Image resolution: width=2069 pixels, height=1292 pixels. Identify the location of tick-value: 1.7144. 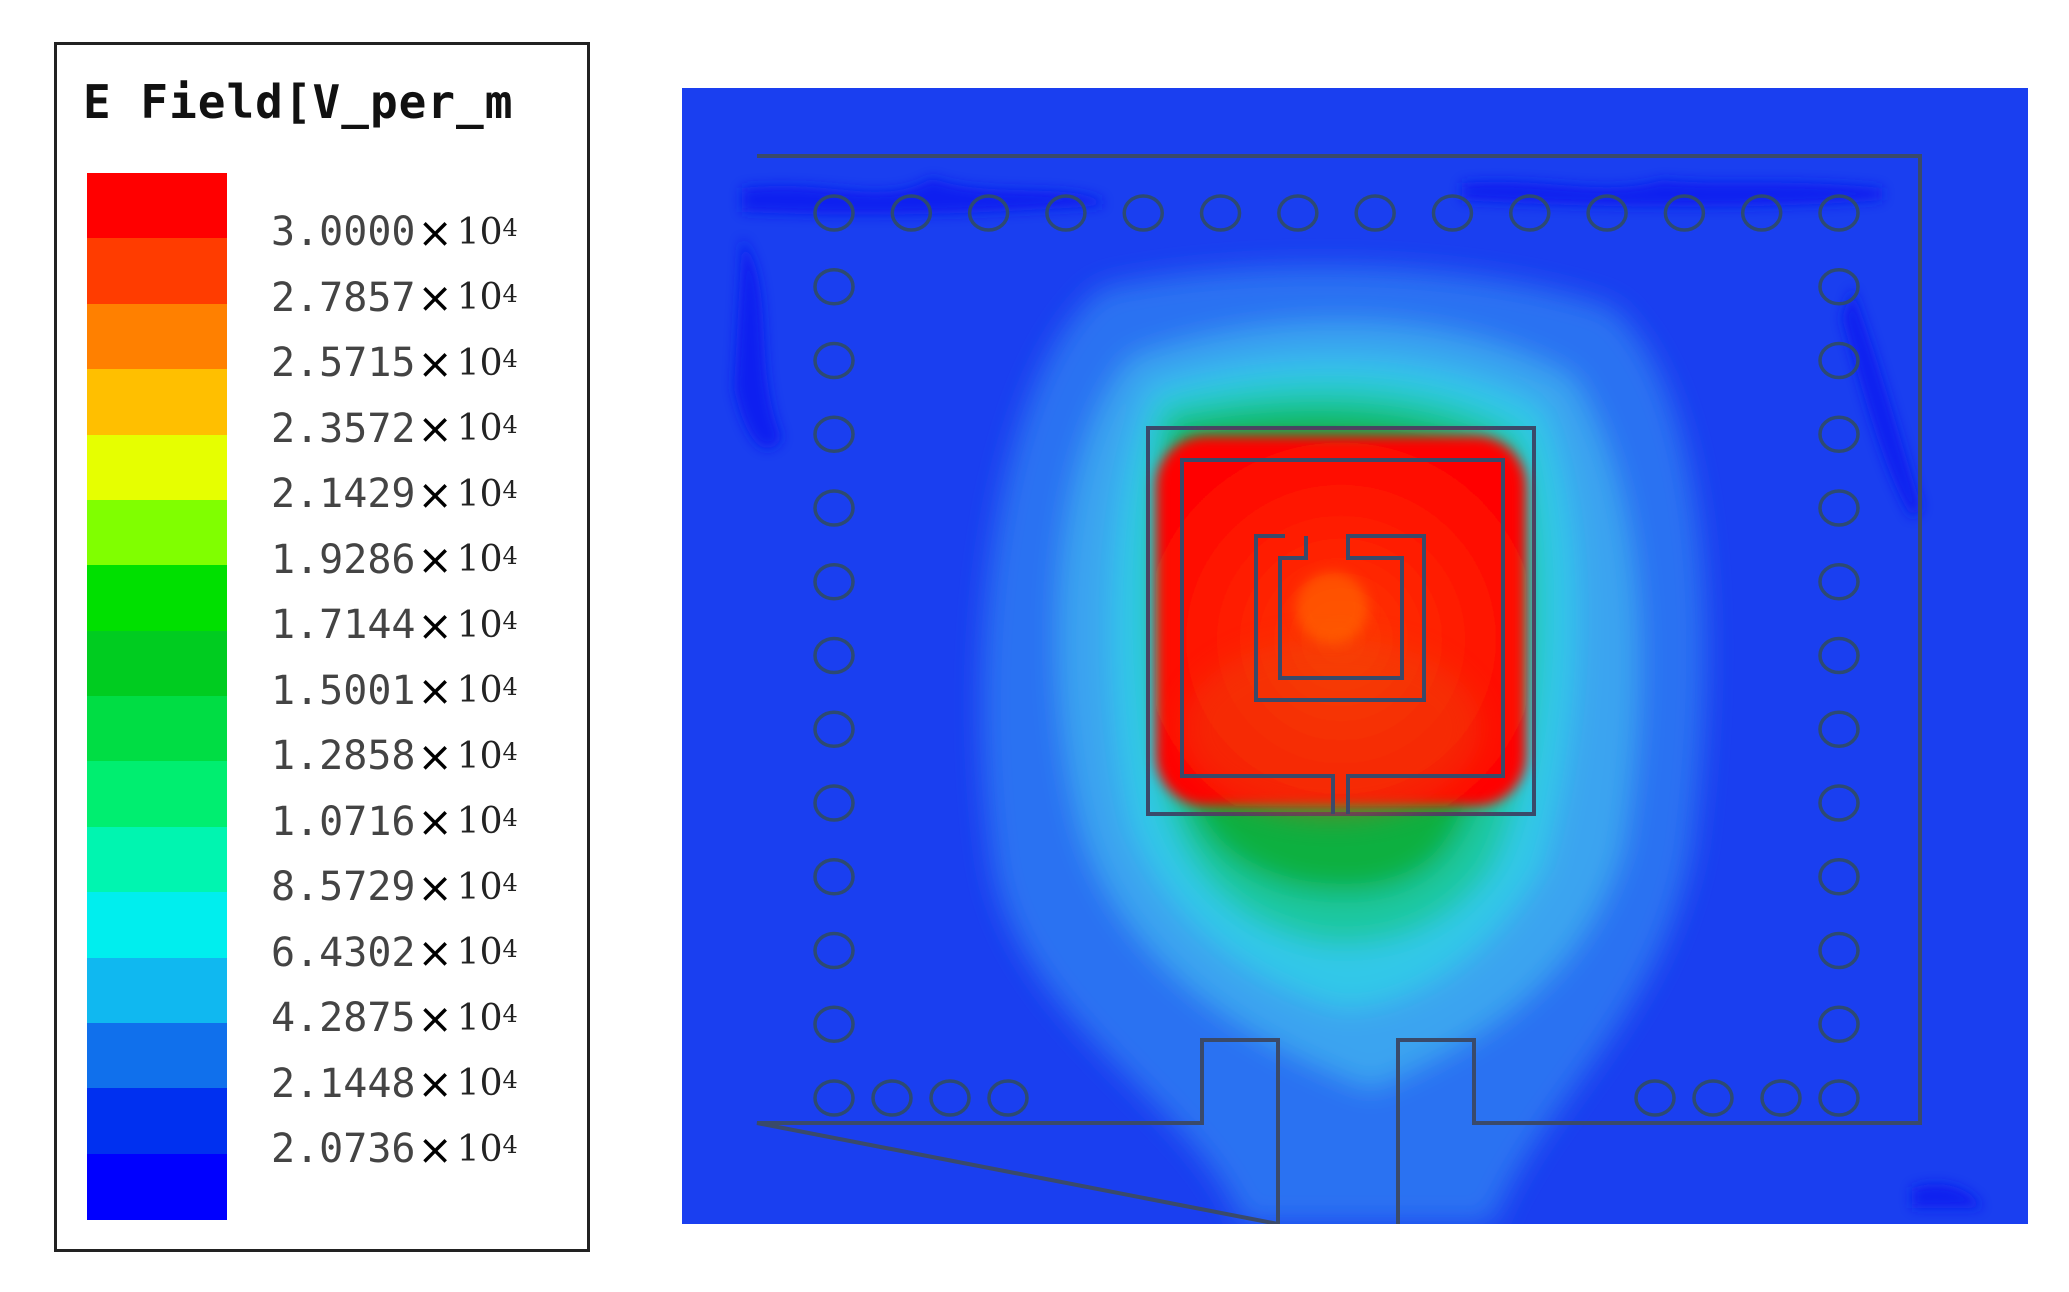
(343, 625).